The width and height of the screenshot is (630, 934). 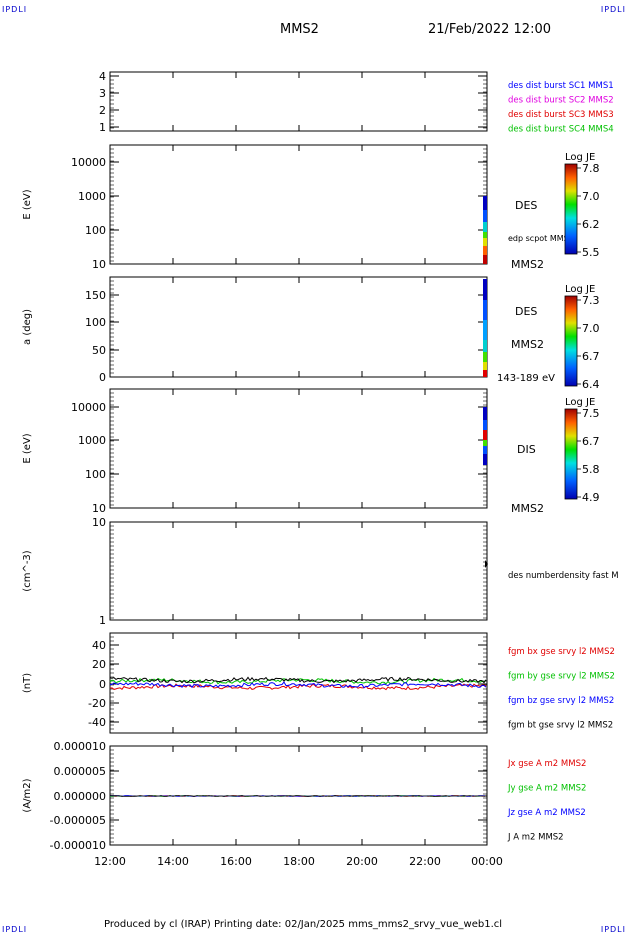 What do you see at coordinates (99, 350) in the screenshot?
I see `y-tick-label: 50` at bounding box center [99, 350].